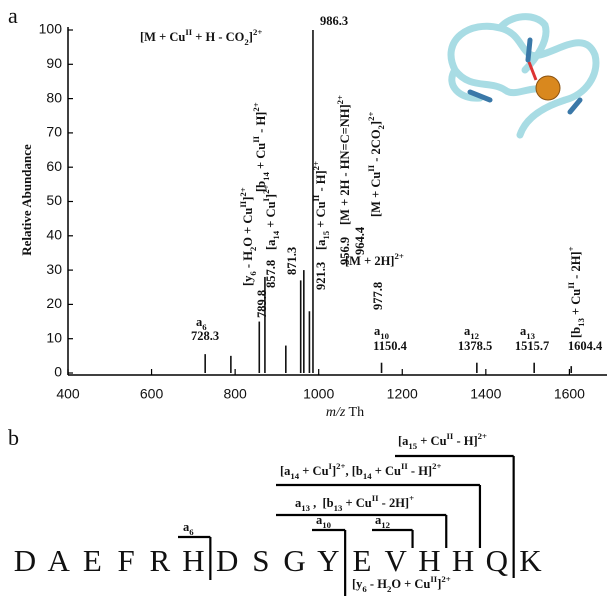 This screenshot has height=599, width=608. I want to click on y-tick-label: 60, so click(54, 166).